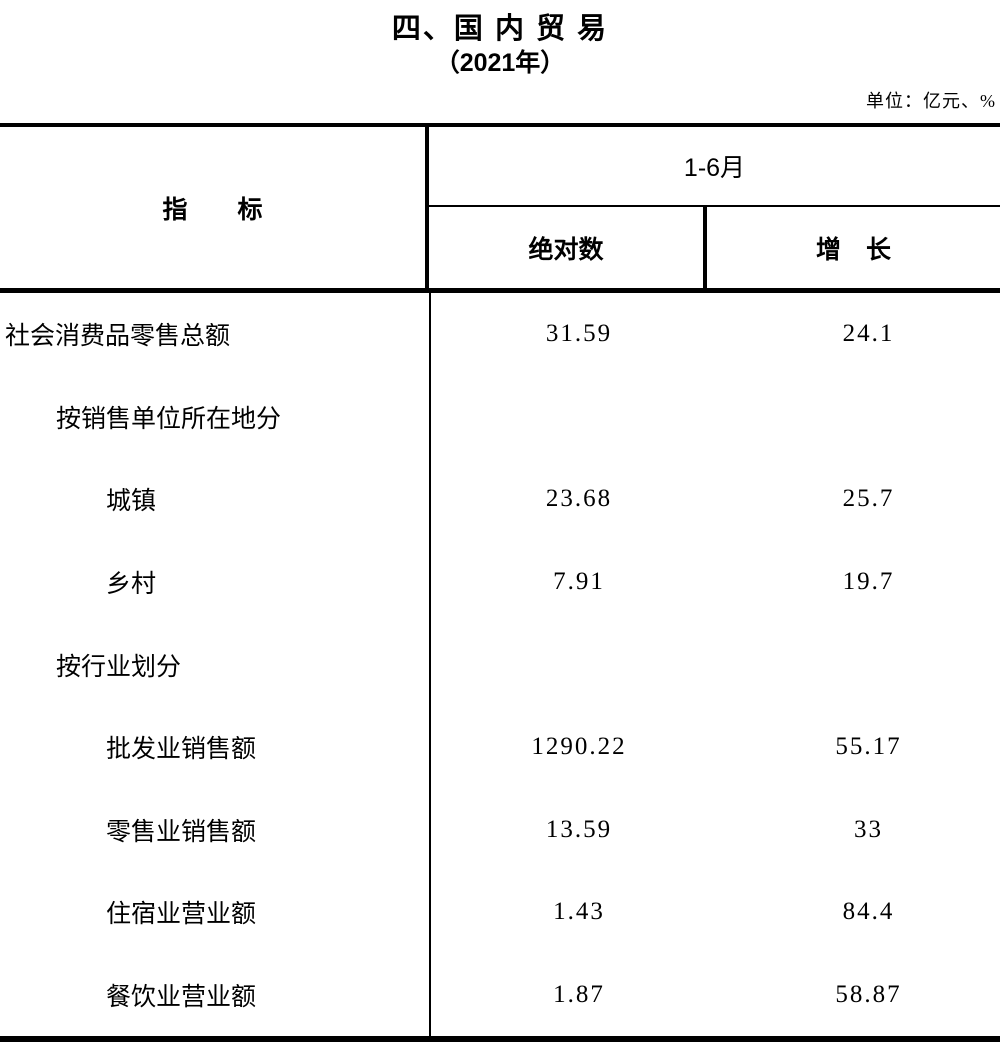 This screenshot has width=1000, height=1042. What do you see at coordinates (931, 101) in the screenshot?
I see `unit-note: 单位：亿元、%` at bounding box center [931, 101].